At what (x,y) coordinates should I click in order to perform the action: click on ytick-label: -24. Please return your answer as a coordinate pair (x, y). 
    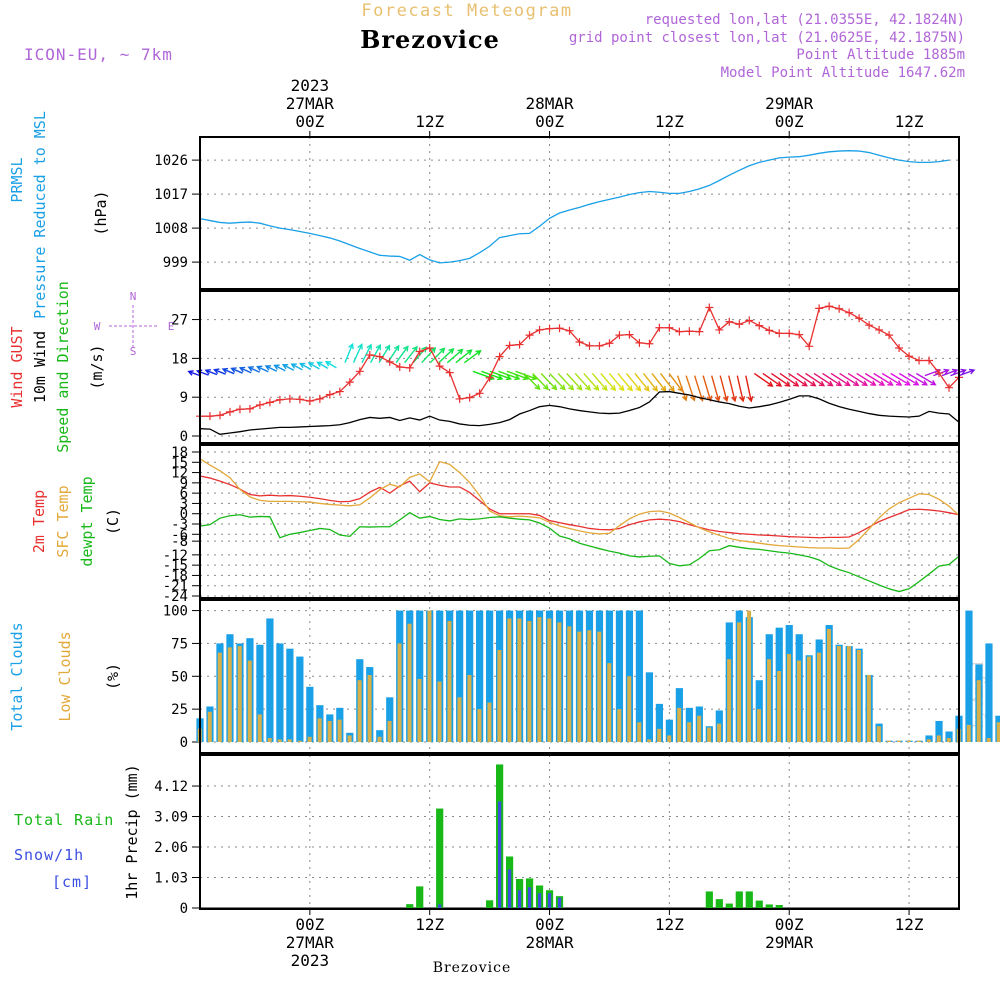
    Looking at the image, I should click on (175, 597).